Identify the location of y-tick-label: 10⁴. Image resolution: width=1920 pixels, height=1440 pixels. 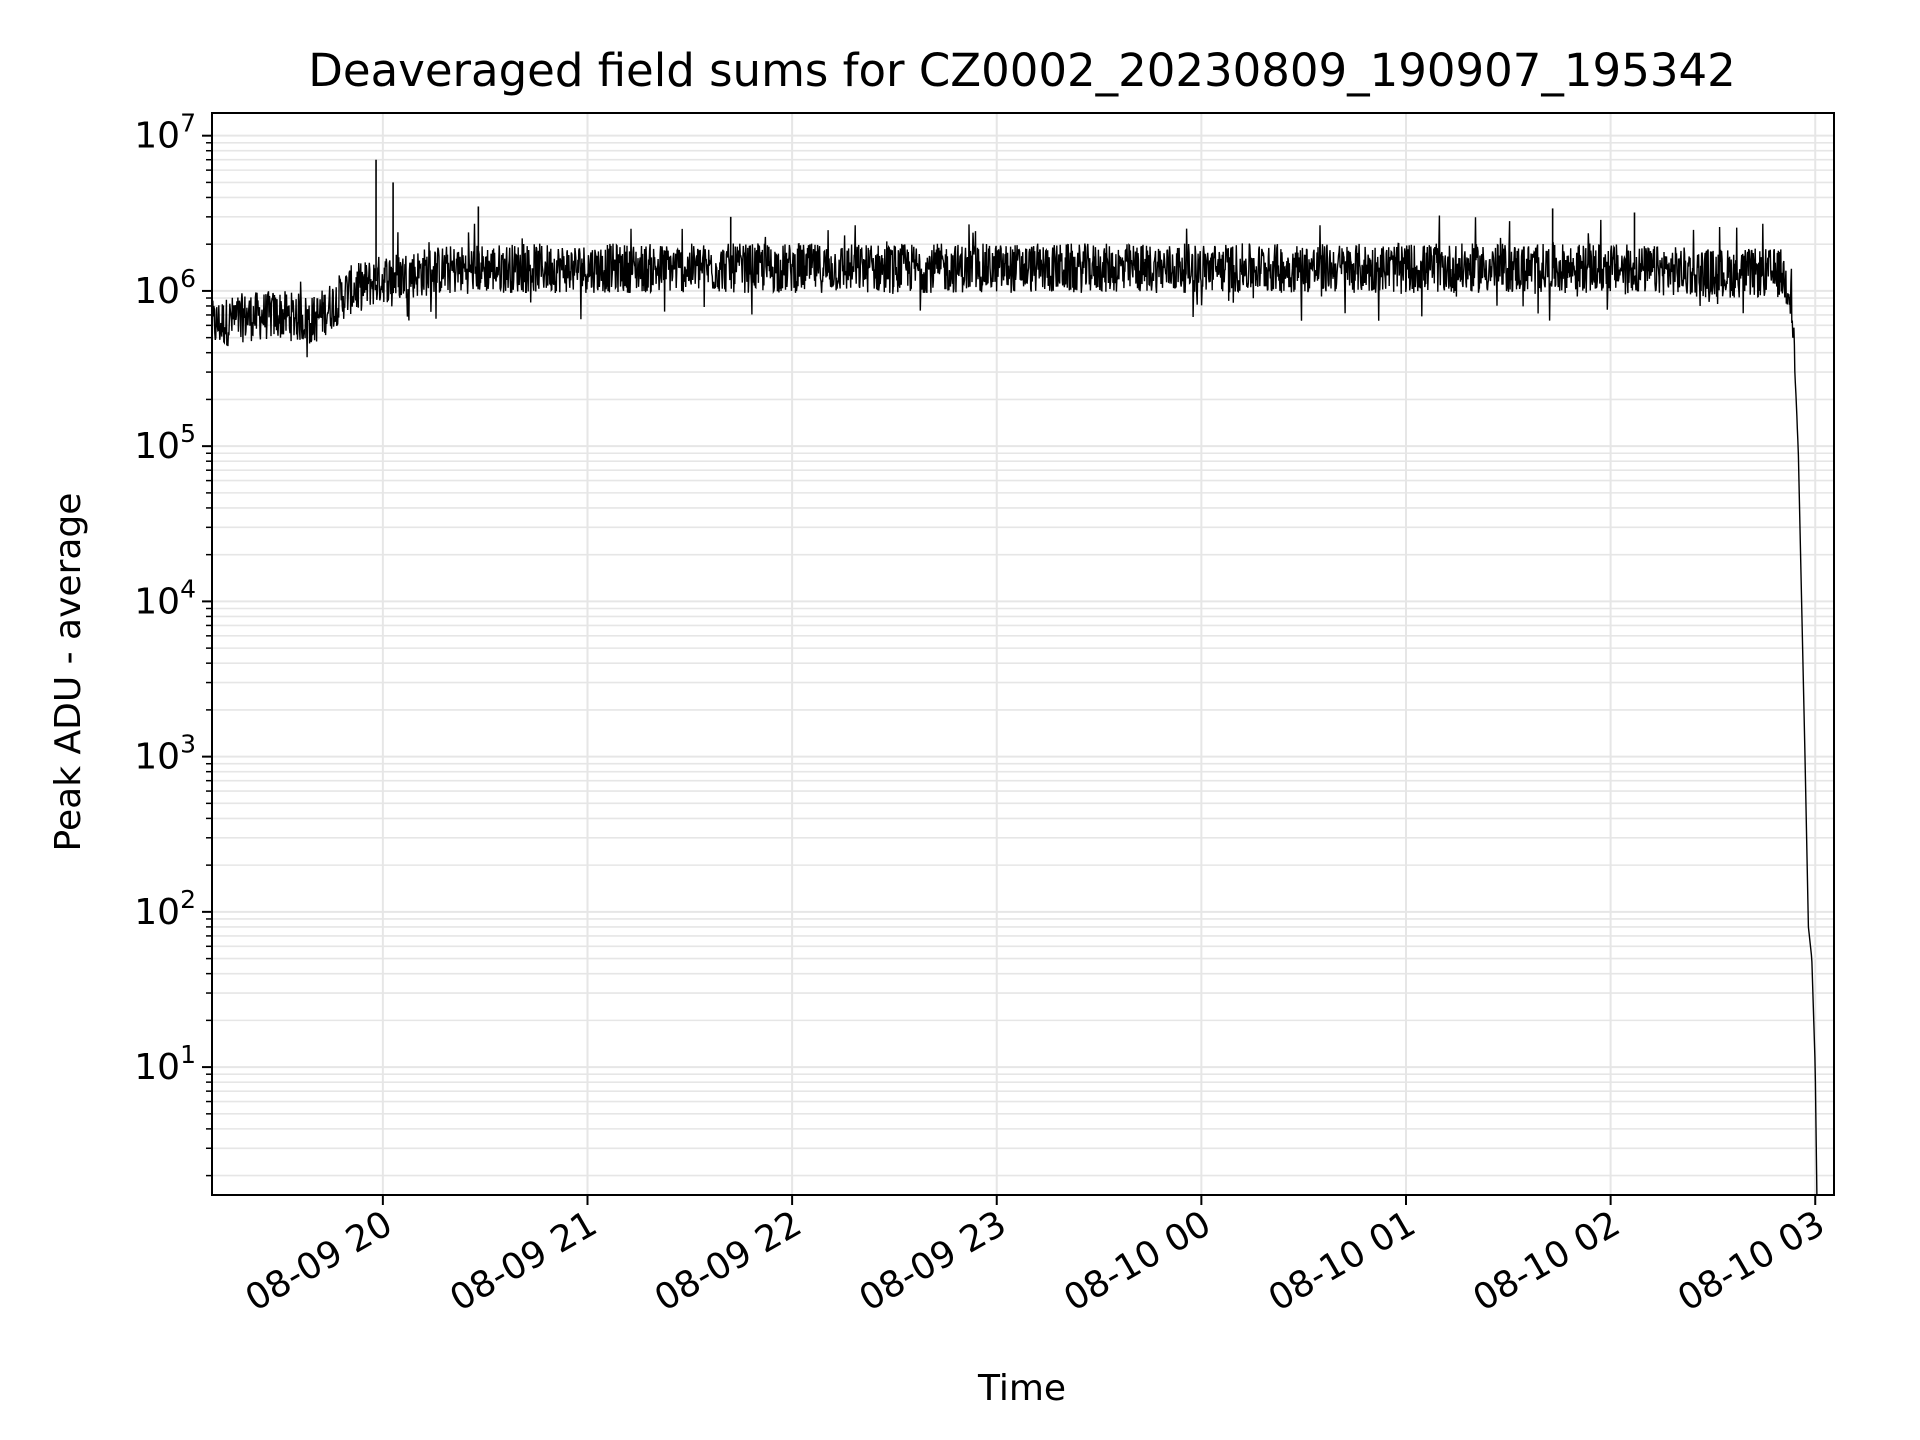
(165, 598).